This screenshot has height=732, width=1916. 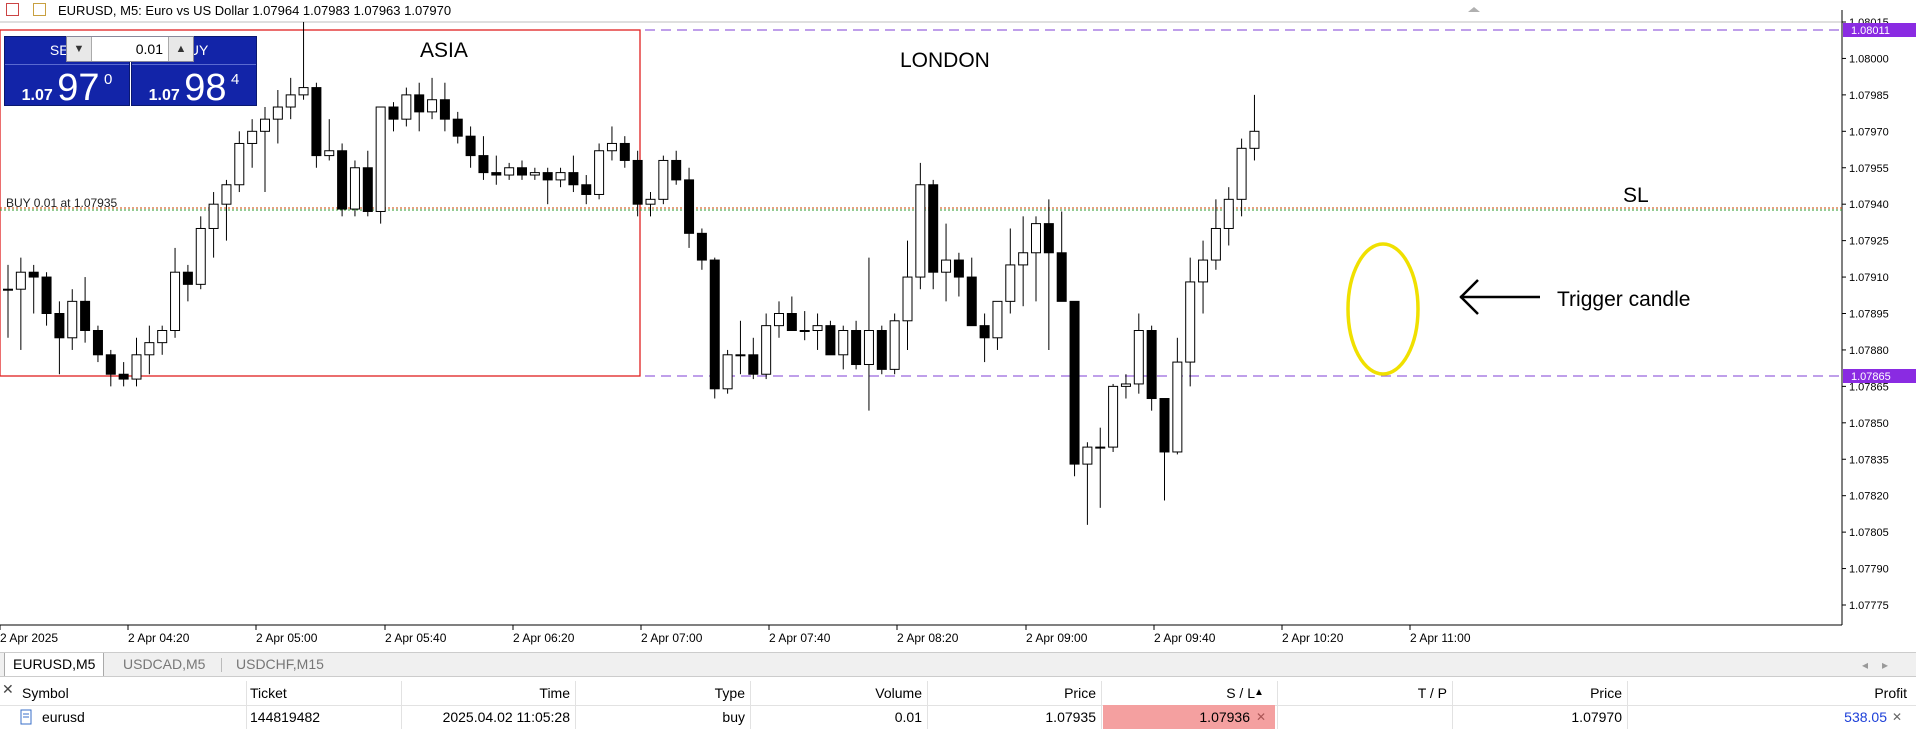 I want to click on col-header-tp: T / P, so click(x=1432, y=693).